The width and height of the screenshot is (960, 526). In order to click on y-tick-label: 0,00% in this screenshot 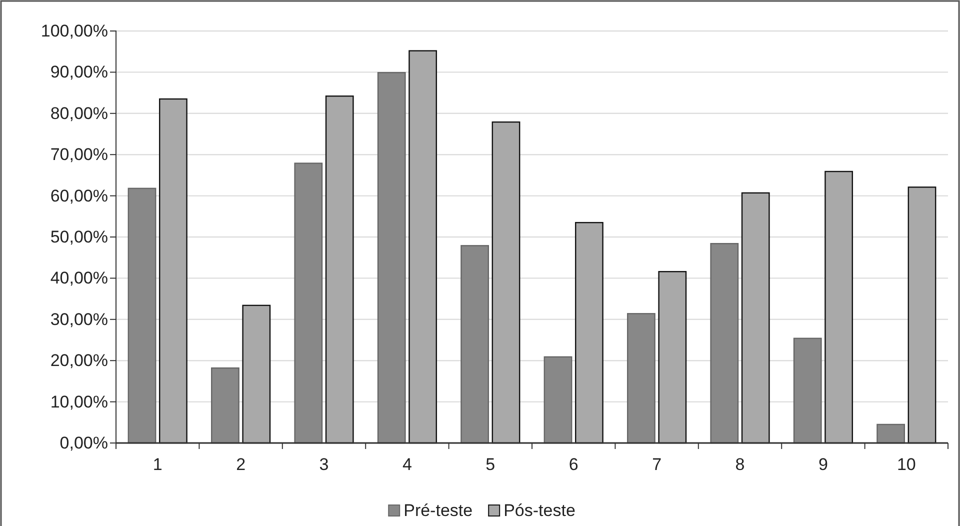, I will do `click(84, 442)`.